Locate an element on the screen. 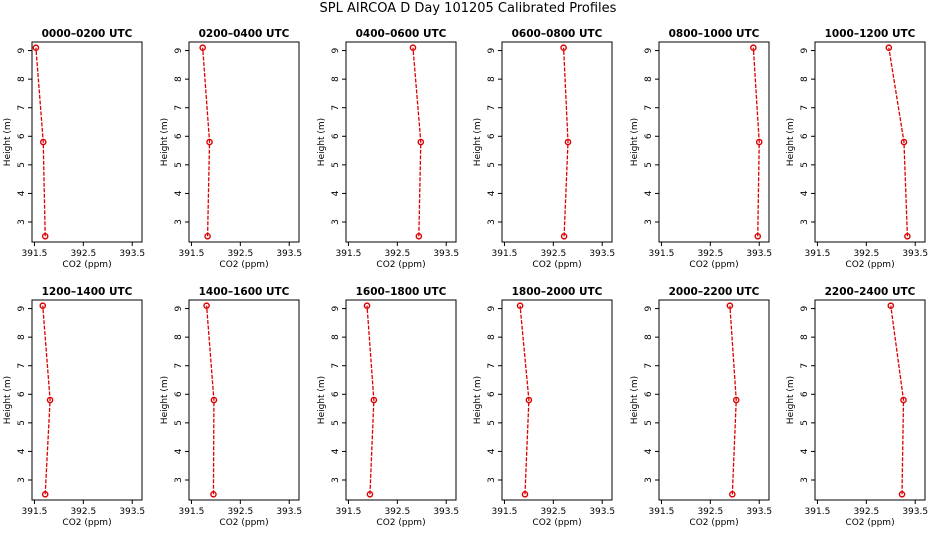 The width and height of the screenshot is (936, 540). panel-title: 0800–1000 UTC is located at coordinates (714, 34).